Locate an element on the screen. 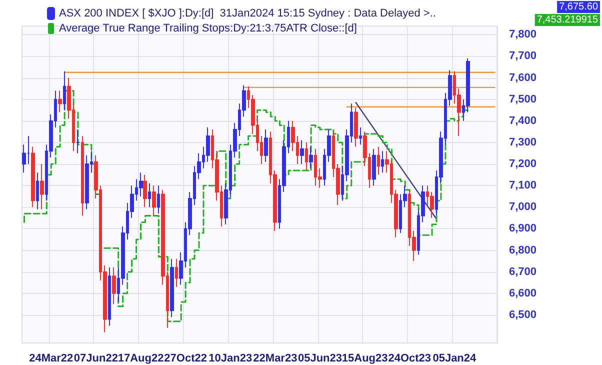  y-tick-label: 6,700 is located at coordinates (523, 272).